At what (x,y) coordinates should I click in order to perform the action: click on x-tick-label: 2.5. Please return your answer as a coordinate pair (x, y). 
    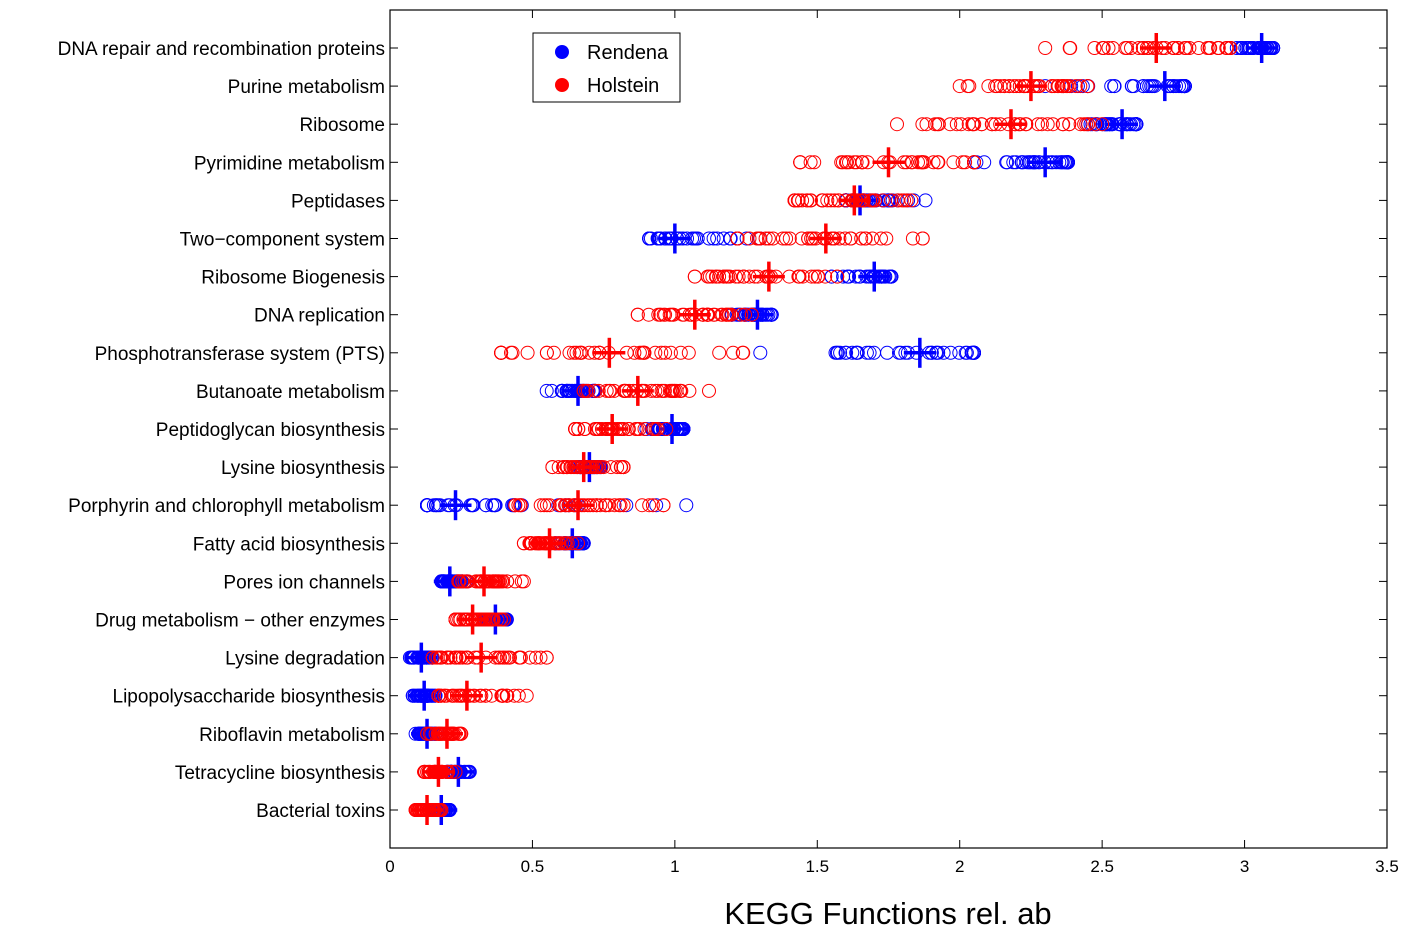
    Looking at the image, I should click on (1102, 866).